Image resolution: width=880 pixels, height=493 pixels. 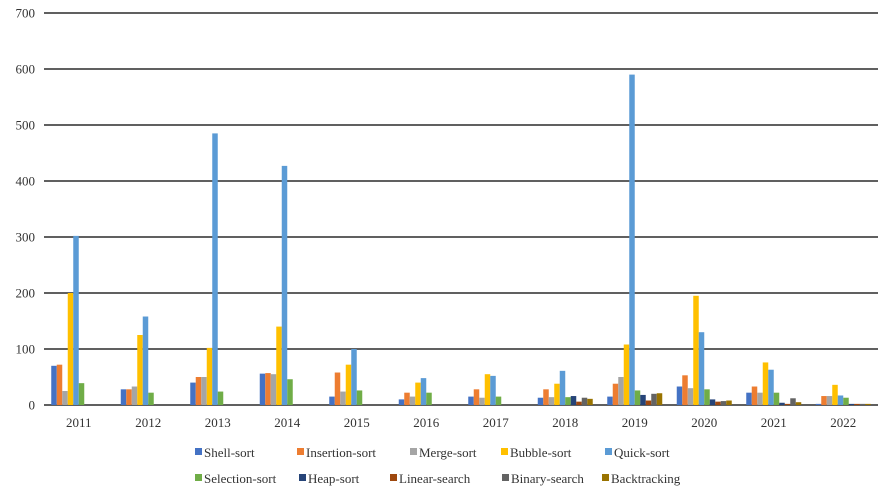 What do you see at coordinates (140, 370) in the screenshot?
I see `bar-bubble-sort-2012` at bounding box center [140, 370].